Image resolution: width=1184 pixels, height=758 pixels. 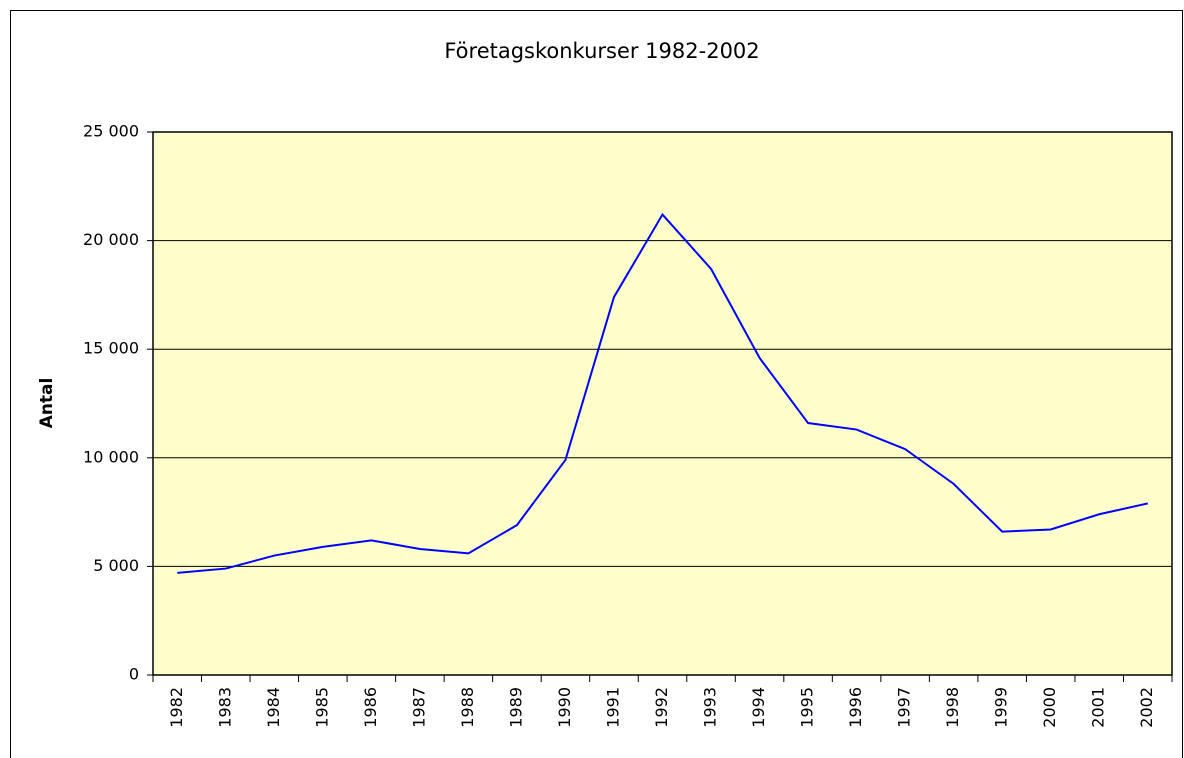 I want to click on y-tick-label: 20 000, so click(x=111, y=239).